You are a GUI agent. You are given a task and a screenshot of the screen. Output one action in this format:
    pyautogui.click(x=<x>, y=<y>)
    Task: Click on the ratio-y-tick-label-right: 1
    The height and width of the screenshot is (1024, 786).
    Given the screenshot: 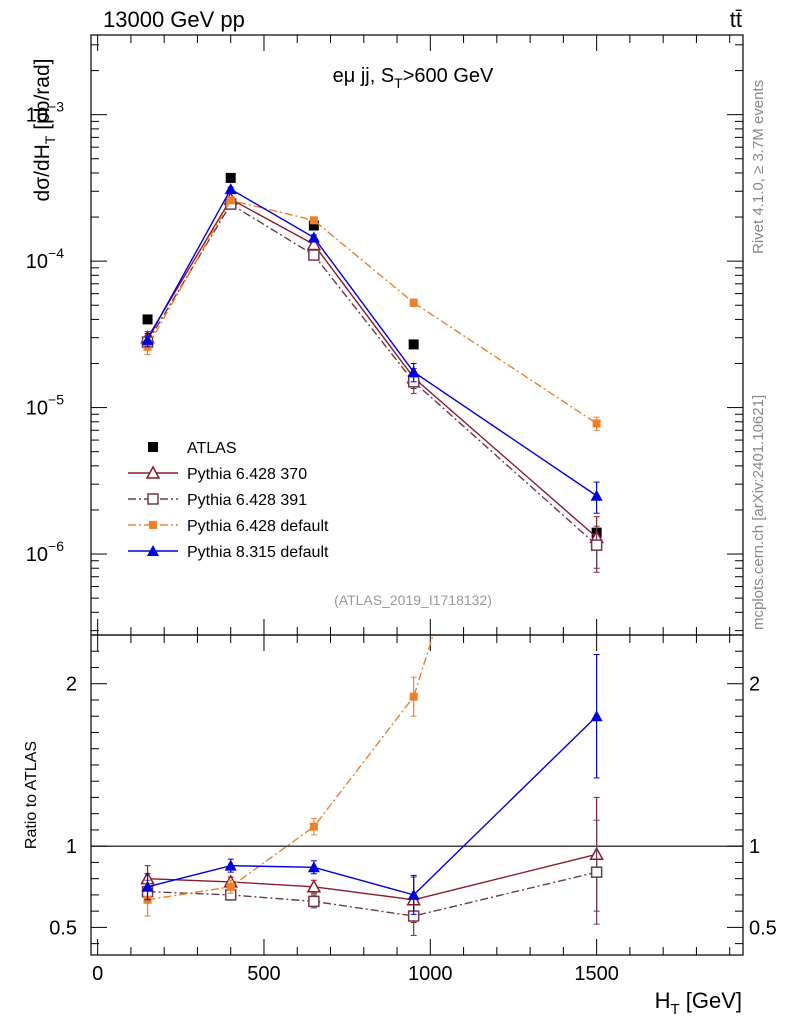 What is the action you would take?
    pyautogui.click(x=754, y=847)
    